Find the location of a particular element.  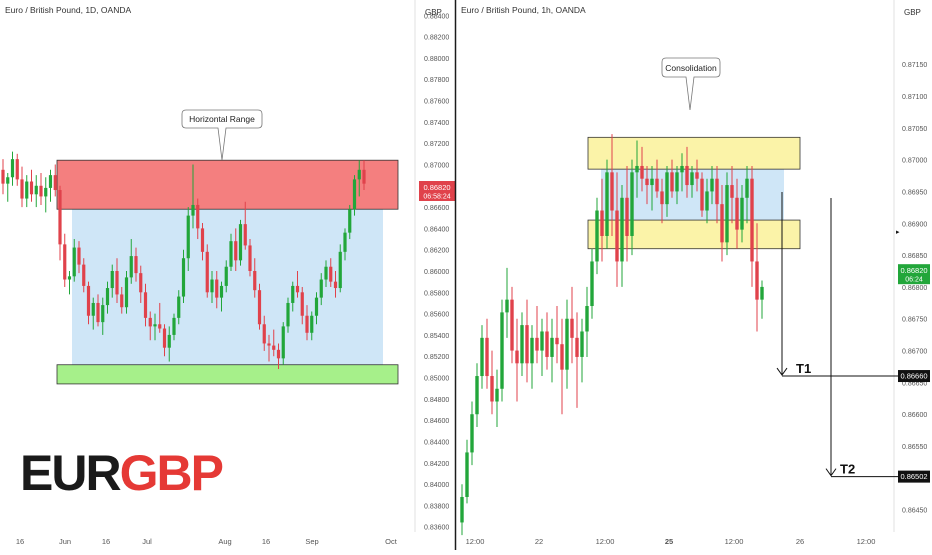

y-tick-label: 0.87100 is located at coordinates (914, 97).